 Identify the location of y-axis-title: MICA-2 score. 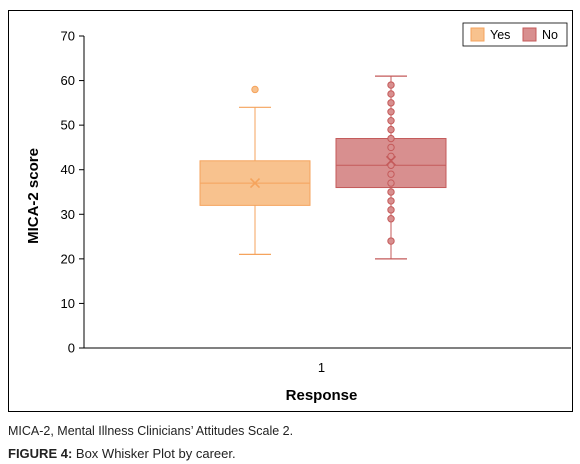
(33, 196).